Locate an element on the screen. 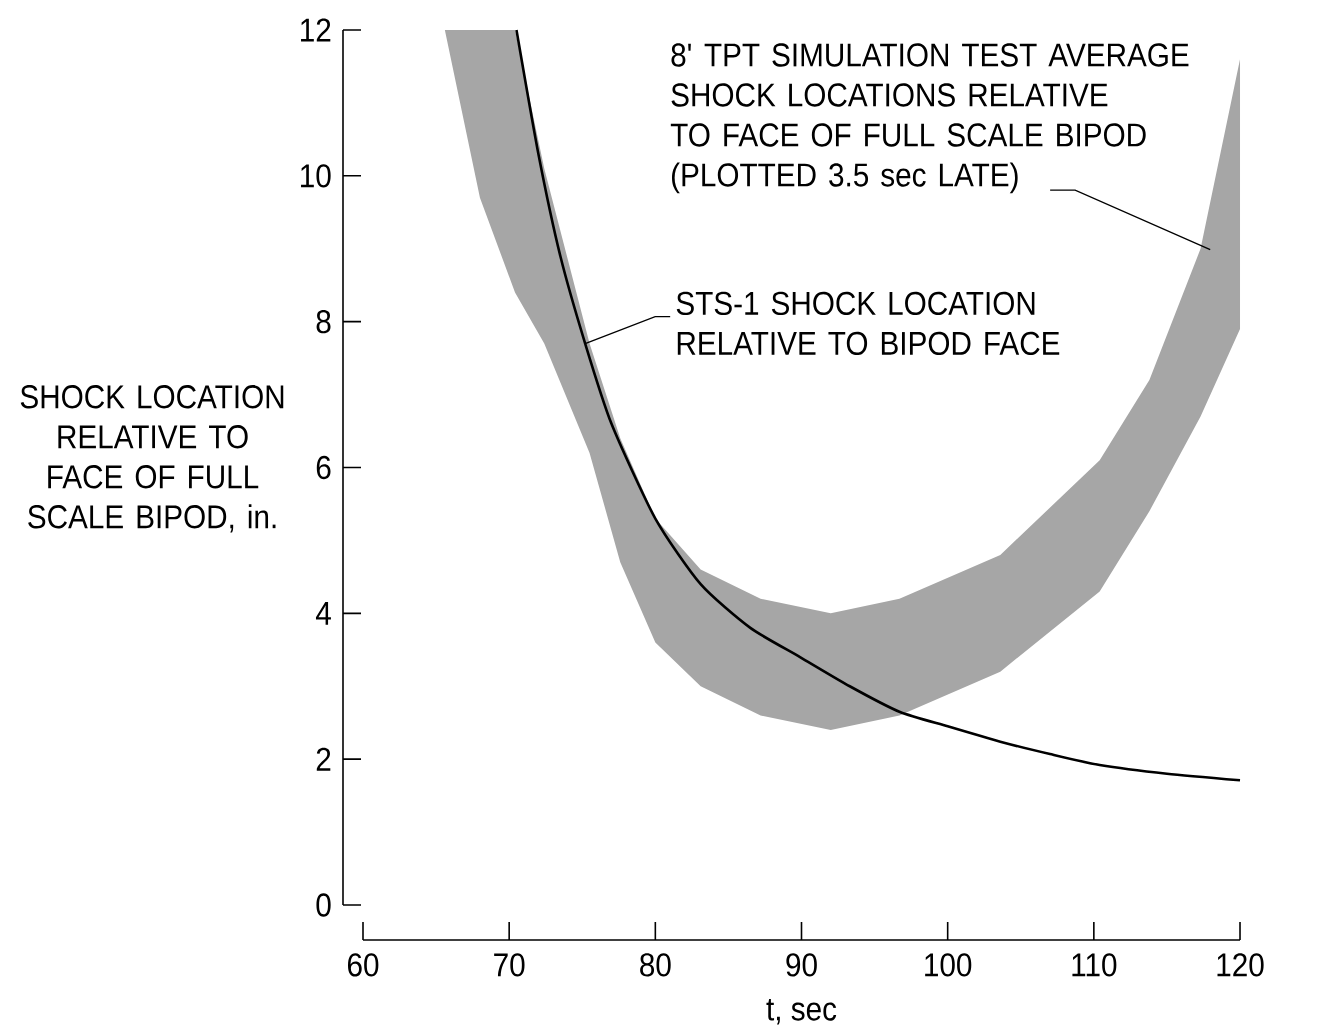 The height and width of the screenshot is (1030, 1339). annotation: STS-1 SHOCK LOCATION RELATIVE TO BIPOD FACE is located at coordinates (868, 323).